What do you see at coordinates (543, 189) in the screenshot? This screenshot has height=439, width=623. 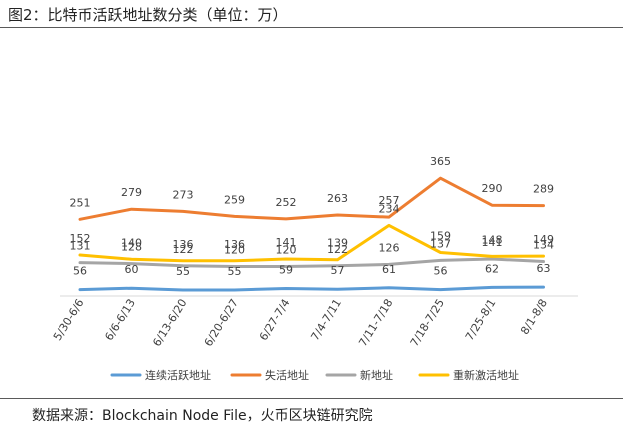 I see `data-label-inactive: 289` at bounding box center [543, 189].